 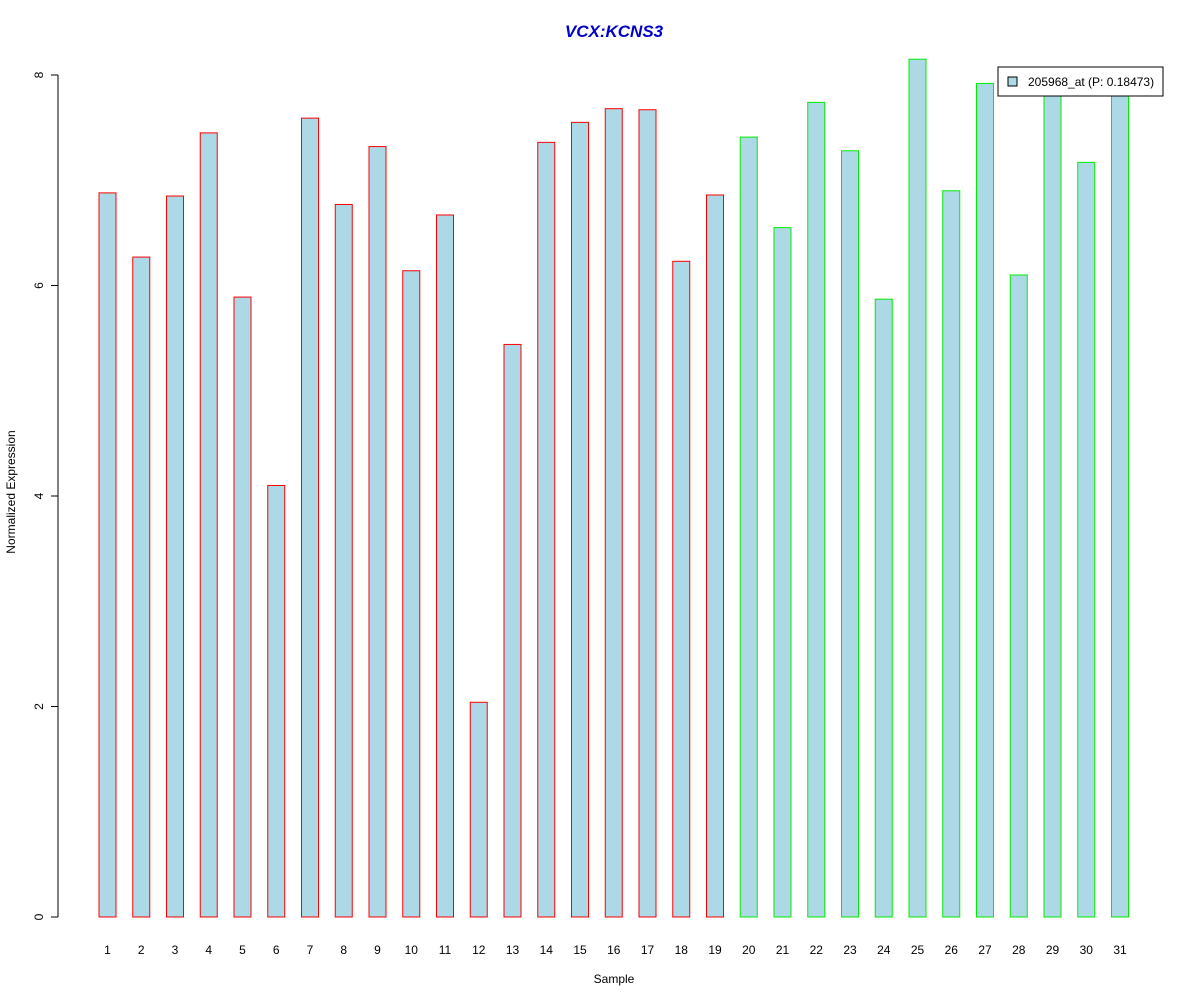 I want to click on chart-title: VCX:KCNS3, so click(x=614, y=31).